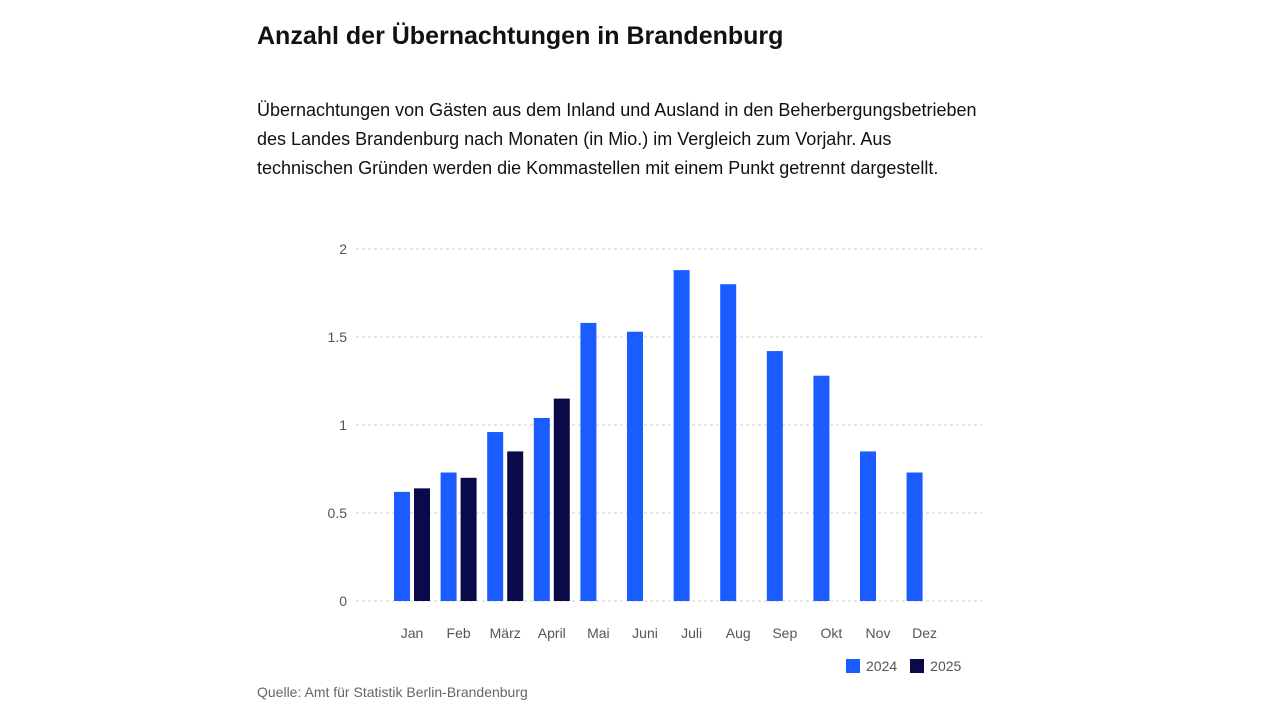 The width and height of the screenshot is (1280, 720). Describe the element at coordinates (343, 425) in the screenshot. I see `y-tick-label: 1` at that location.